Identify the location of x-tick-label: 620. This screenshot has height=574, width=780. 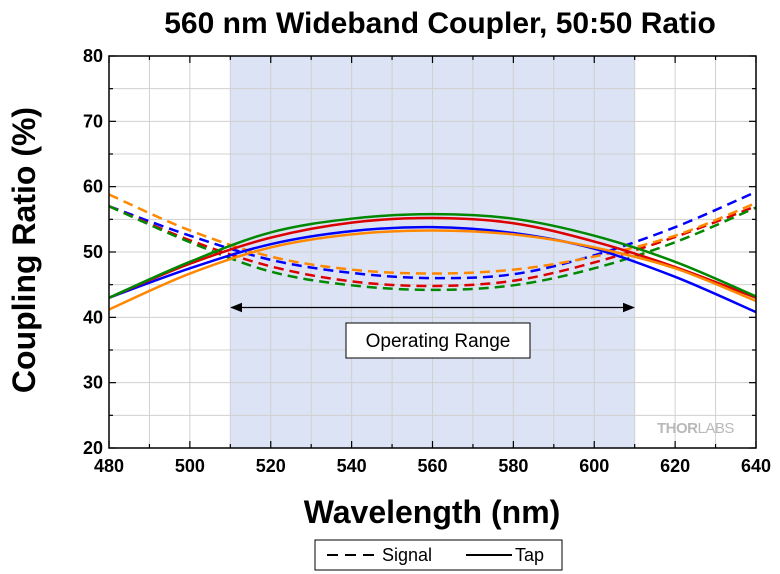
(675, 466).